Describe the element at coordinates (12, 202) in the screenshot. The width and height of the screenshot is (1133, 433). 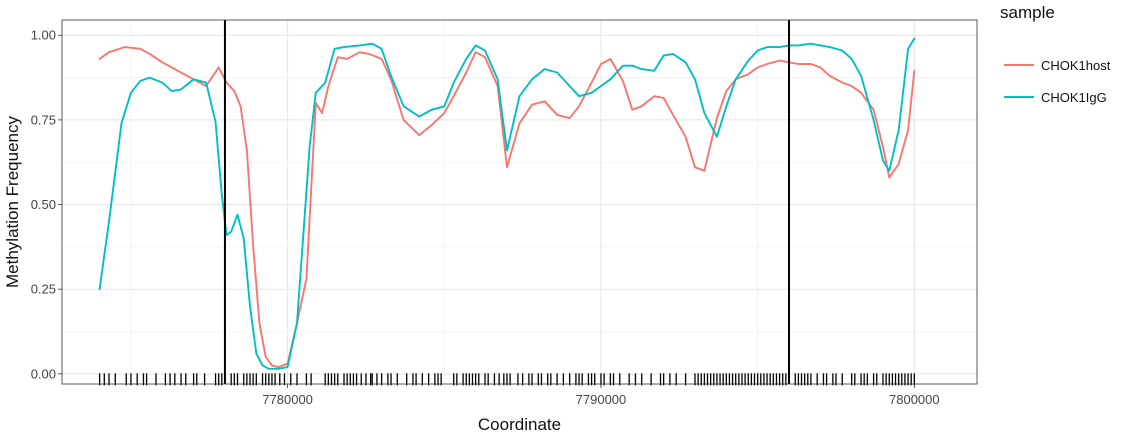
I see `y-axis-title: Methylation Frequency` at that location.